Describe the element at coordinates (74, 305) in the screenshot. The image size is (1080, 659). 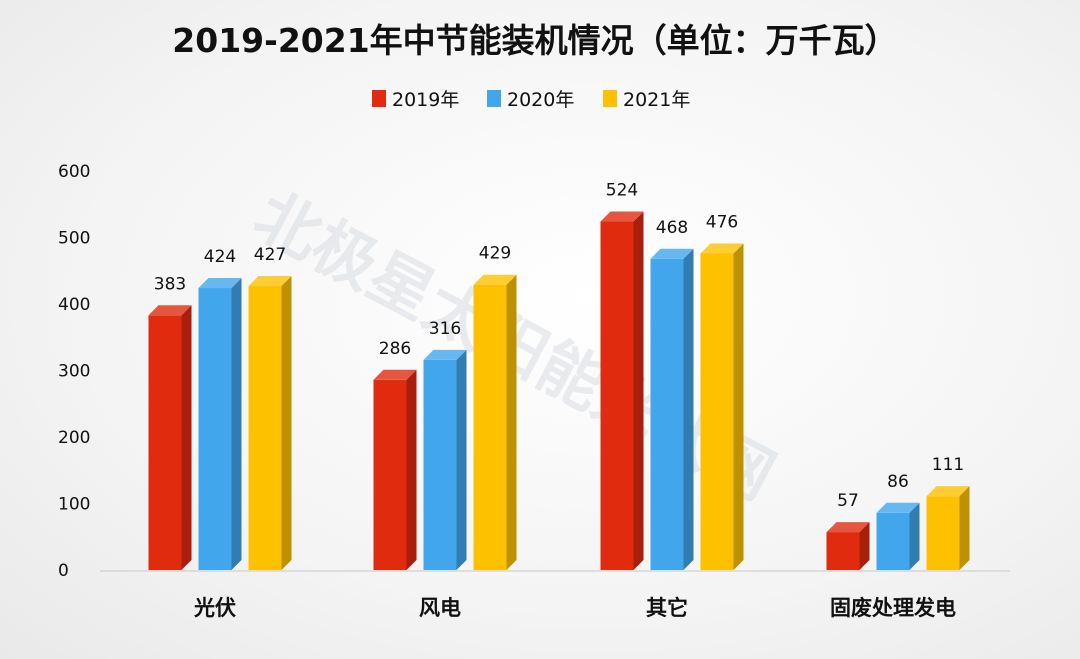
I see `y-tick-label: 400` at that location.